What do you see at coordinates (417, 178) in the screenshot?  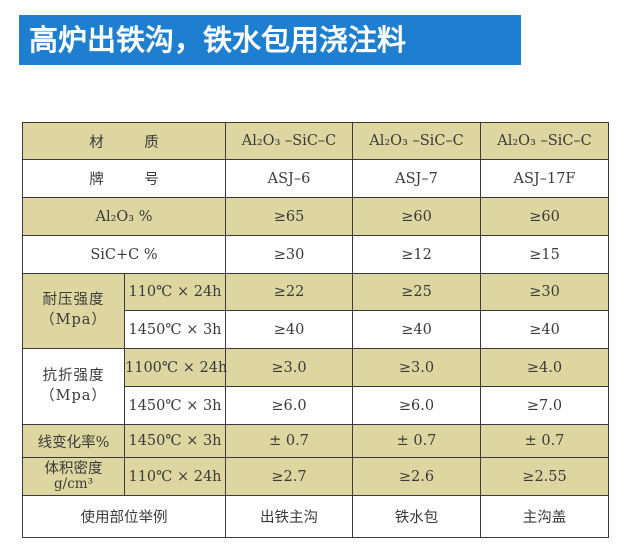 I see `grade-cell: ASJ–7` at bounding box center [417, 178].